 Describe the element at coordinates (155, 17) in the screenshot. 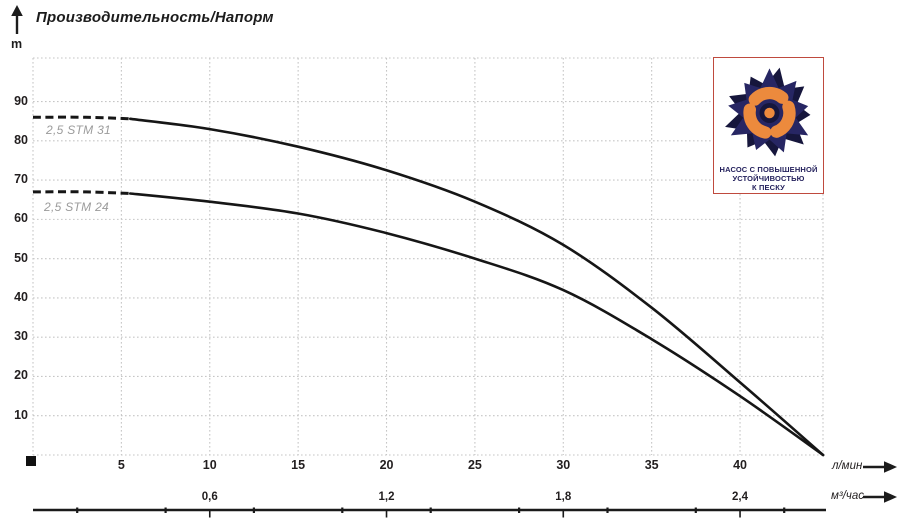

I see `chart-title: Производительность/Напорм` at that location.